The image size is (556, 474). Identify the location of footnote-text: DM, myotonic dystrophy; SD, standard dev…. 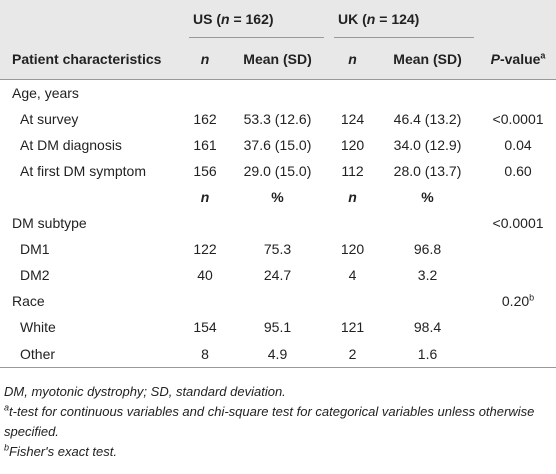
(145, 391).